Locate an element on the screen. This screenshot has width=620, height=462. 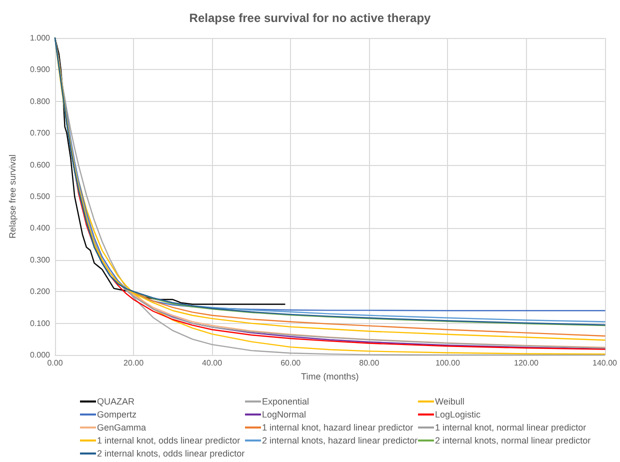
y-tick-label: 0.800 is located at coordinates (40, 101).